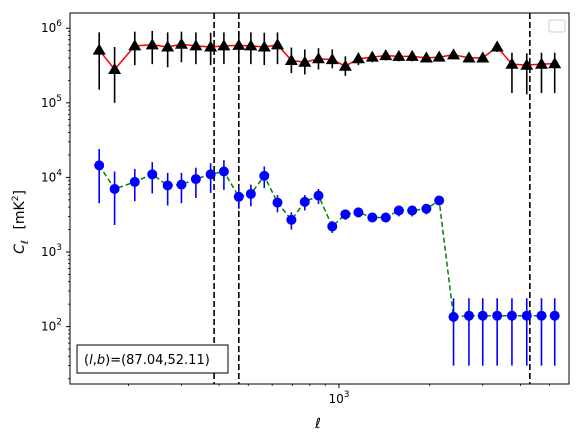  What do you see at coordinates (51, 102) in the screenshot?
I see `y-tick-label: 10⁵` at bounding box center [51, 102].